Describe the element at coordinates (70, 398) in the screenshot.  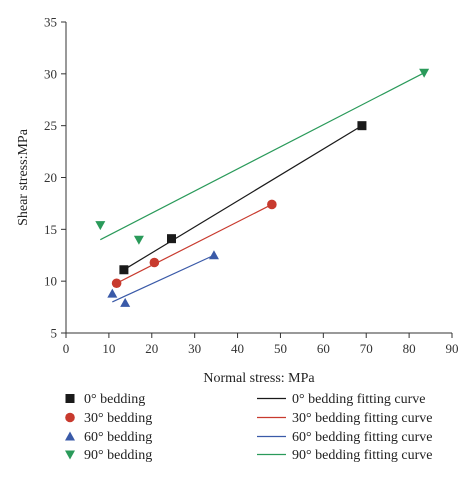
I see `legend-marker-square` at that location.